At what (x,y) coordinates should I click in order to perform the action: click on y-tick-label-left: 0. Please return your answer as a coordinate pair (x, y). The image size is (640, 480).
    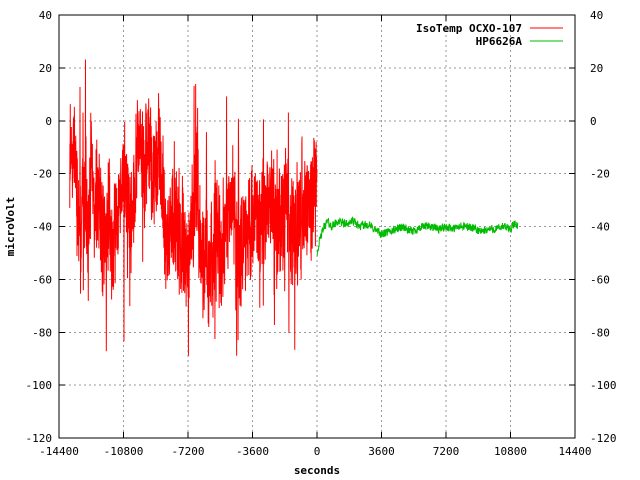
    Looking at the image, I should click on (48, 121).